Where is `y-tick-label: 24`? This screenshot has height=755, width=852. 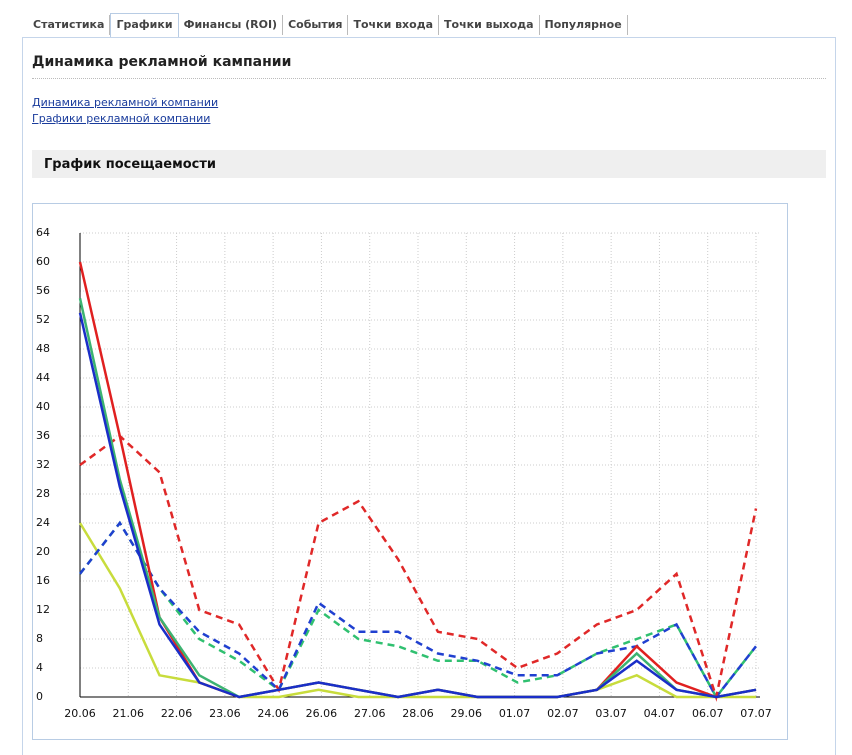
y-tick-label: 24 is located at coordinates (43, 522).